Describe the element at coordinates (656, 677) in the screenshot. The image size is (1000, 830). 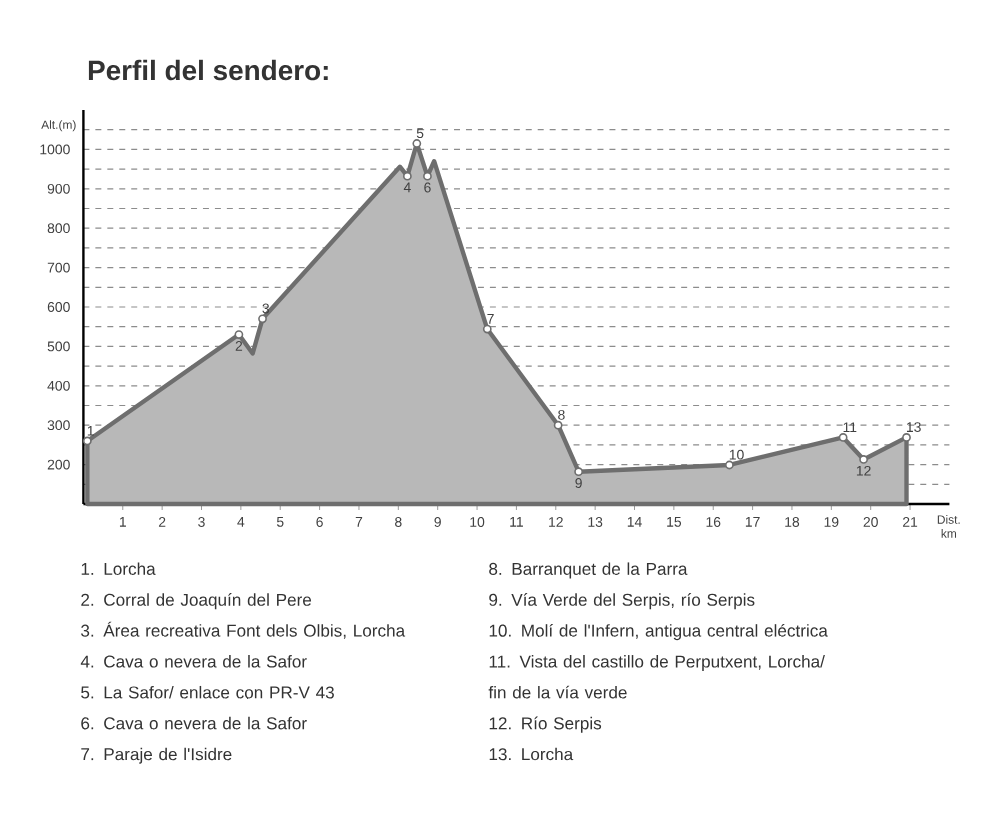
I see `text: 11. Vista del castillo de Perputxent, Lorcha/ fin de la vía verde` at that location.